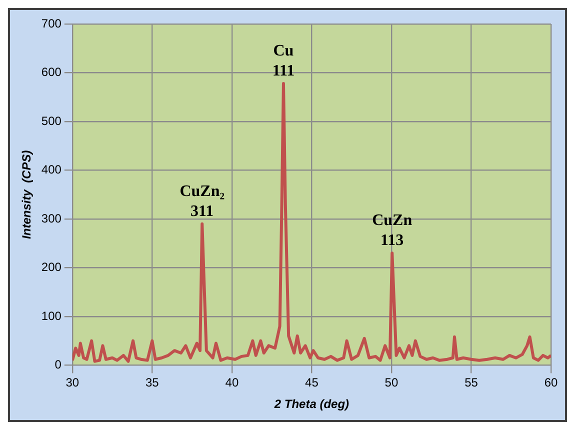 The width and height of the screenshot is (575, 430). Describe the element at coordinates (27, 194) in the screenshot. I see `y-axis-title: Intensity (CPS)` at that location.